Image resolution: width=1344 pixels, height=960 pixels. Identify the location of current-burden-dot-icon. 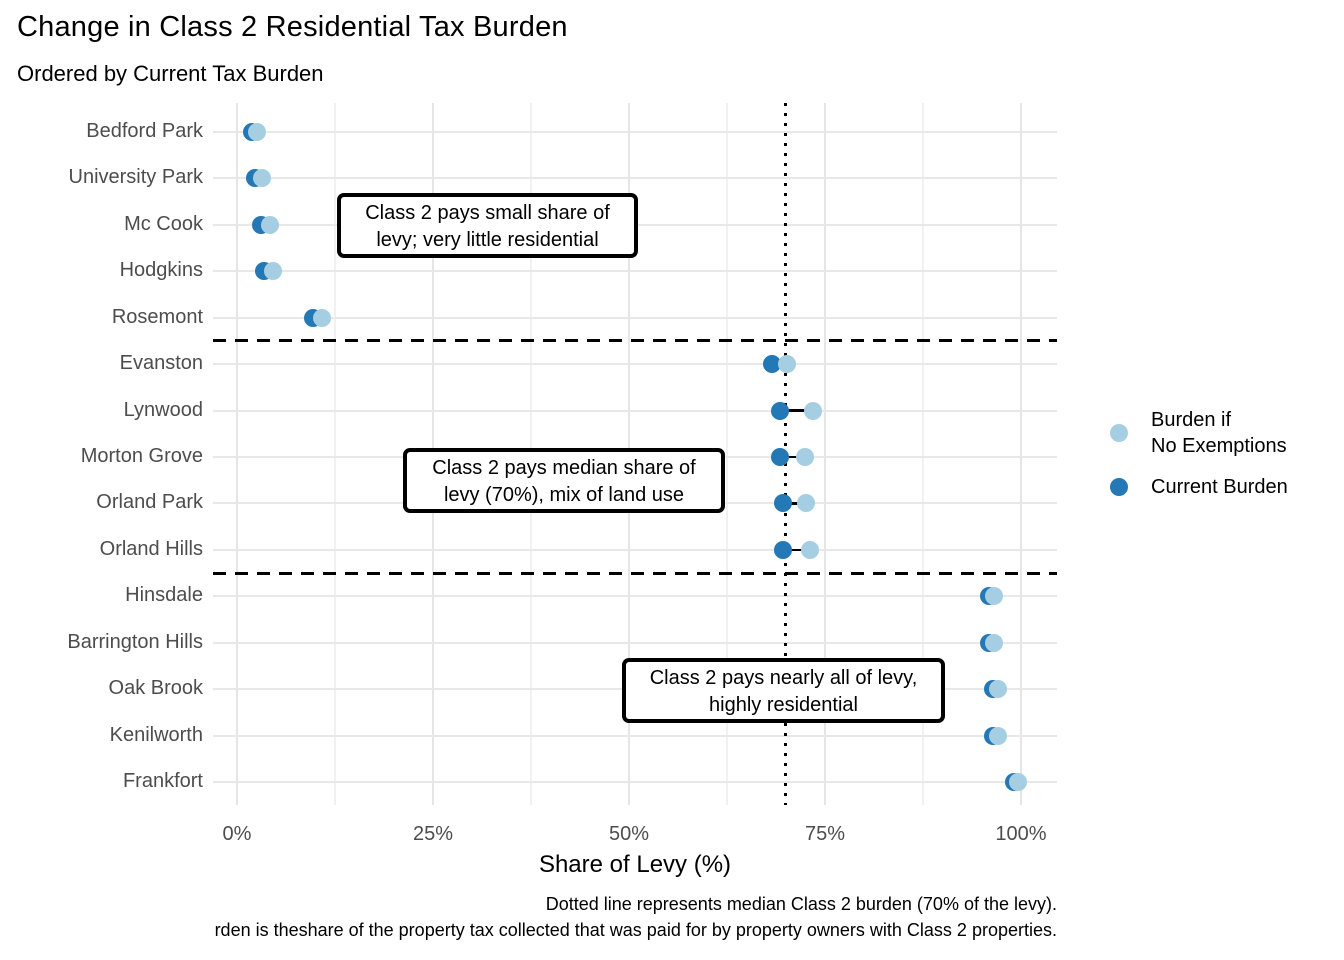
(1119, 487).